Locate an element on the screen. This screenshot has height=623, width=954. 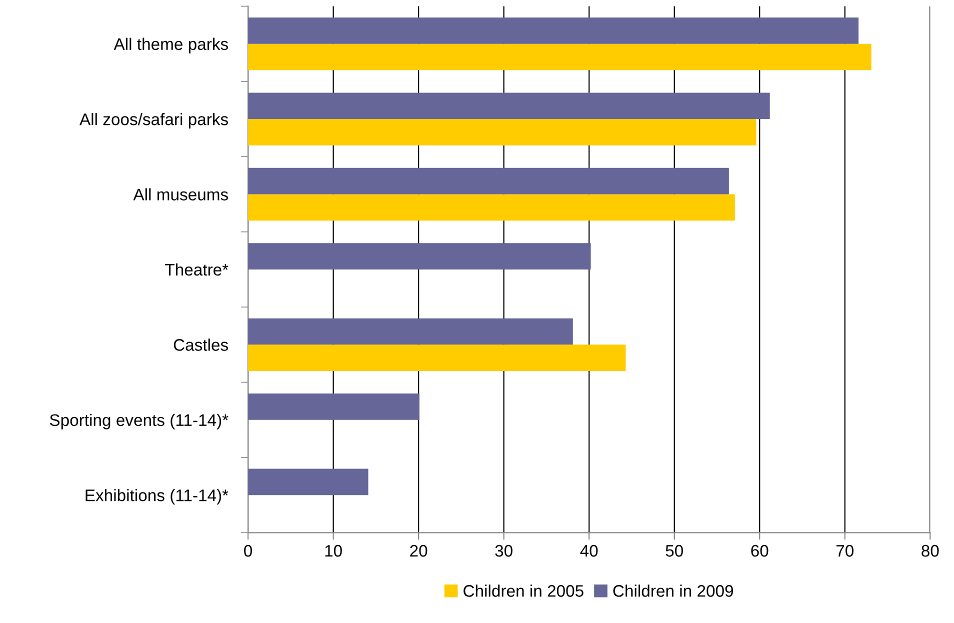
legend-label: Children in 2005 is located at coordinates (524, 590).